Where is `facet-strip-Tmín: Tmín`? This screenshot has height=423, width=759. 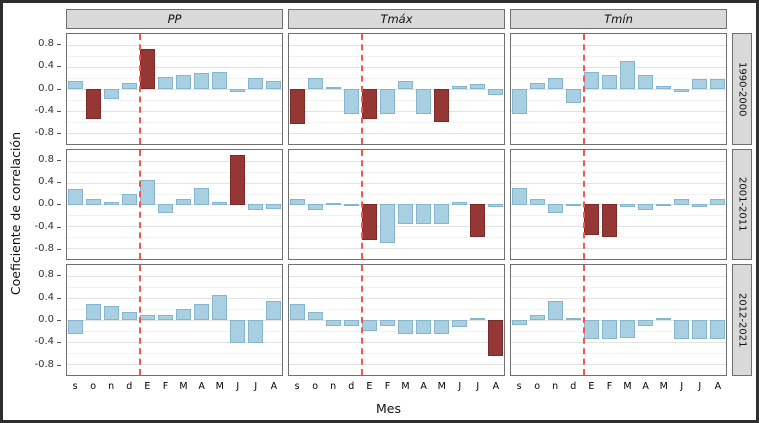 facet-strip-Tmín: Tmín is located at coordinates (618, 19).